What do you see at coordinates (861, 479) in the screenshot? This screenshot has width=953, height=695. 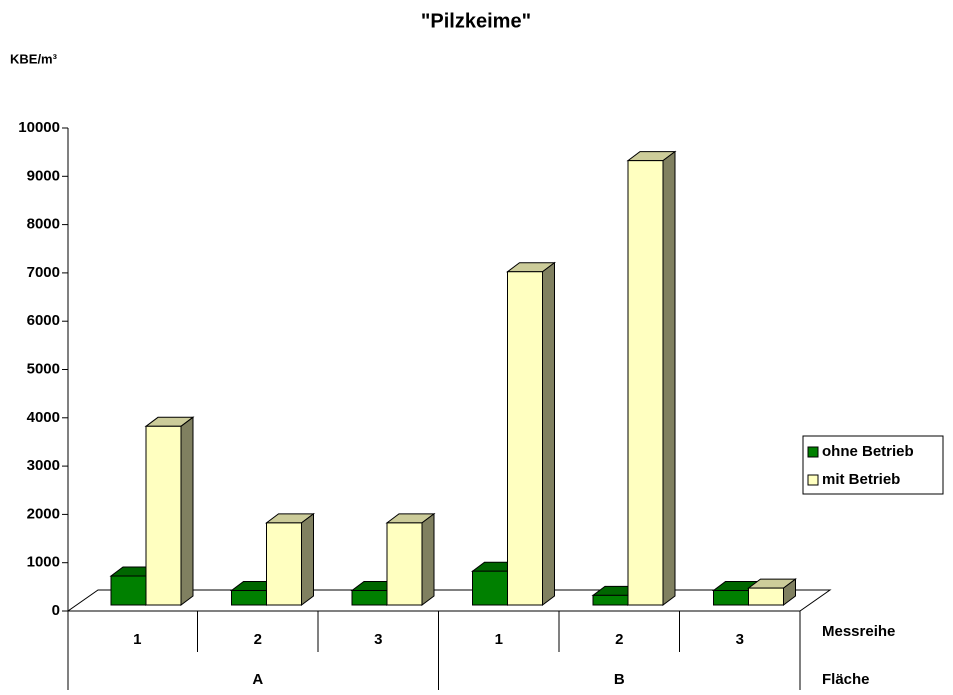 I see `legend-label: mit Betrieb` at bounding box center [861, 479].